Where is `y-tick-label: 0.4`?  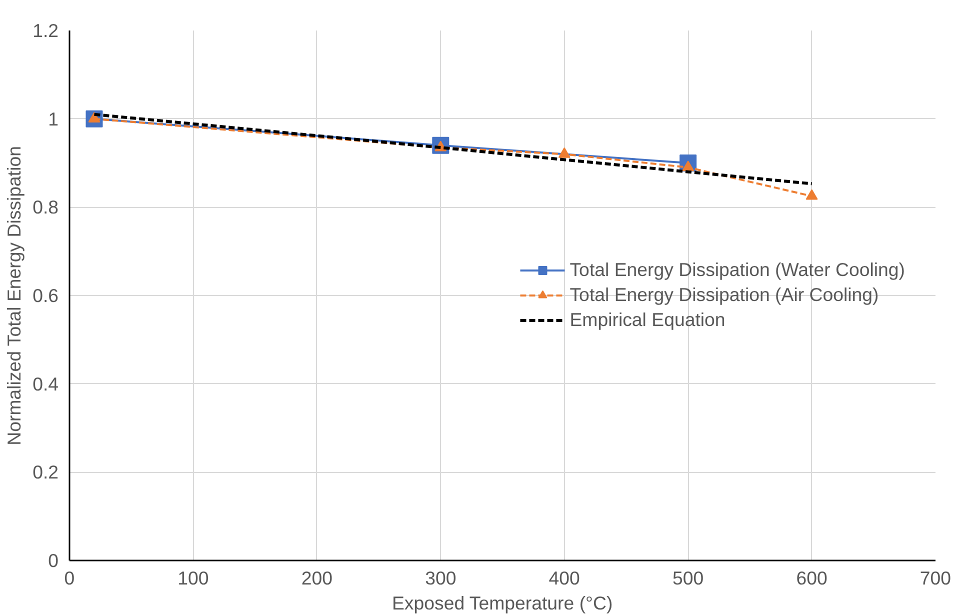
y-tick-label: 0.4 is located at coordinates (45, 383).